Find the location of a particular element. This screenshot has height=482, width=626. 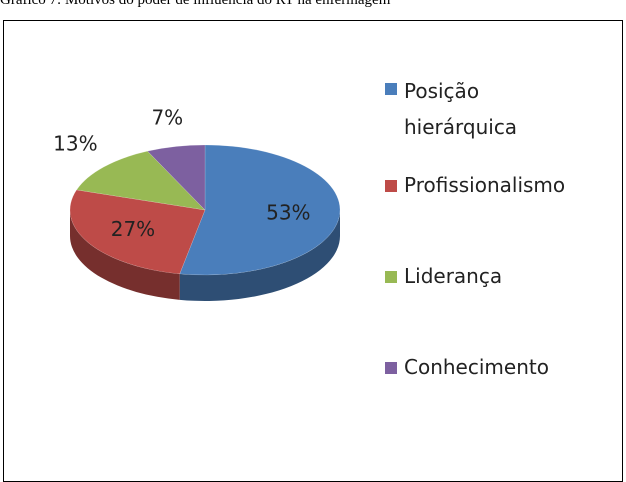

legend-item: Conhecimento is located at coordinates (502, 367).